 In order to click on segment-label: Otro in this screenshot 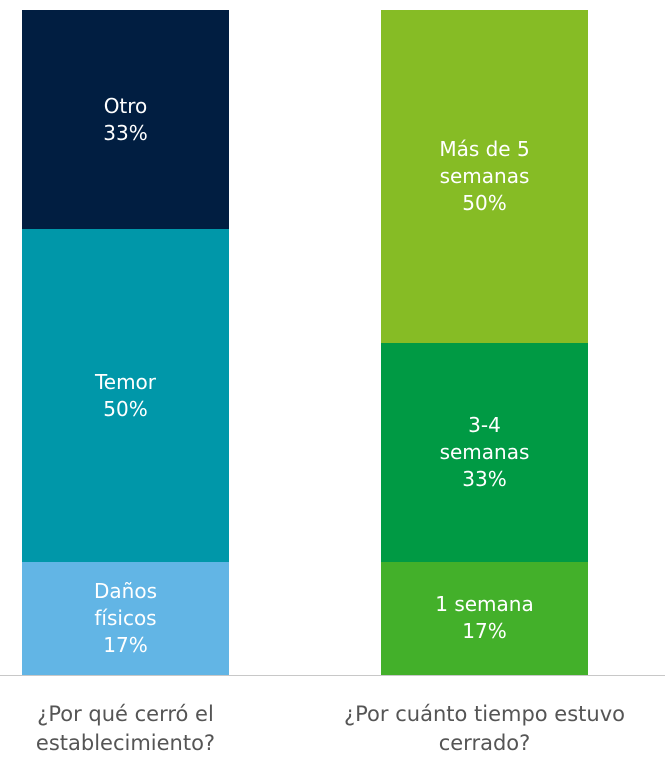, I will do `click(125, 105)`.